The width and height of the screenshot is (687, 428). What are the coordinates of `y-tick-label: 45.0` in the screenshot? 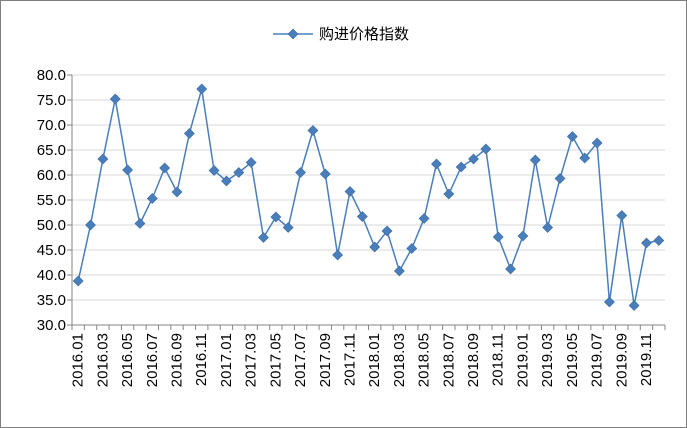 It's located at (51, 250).